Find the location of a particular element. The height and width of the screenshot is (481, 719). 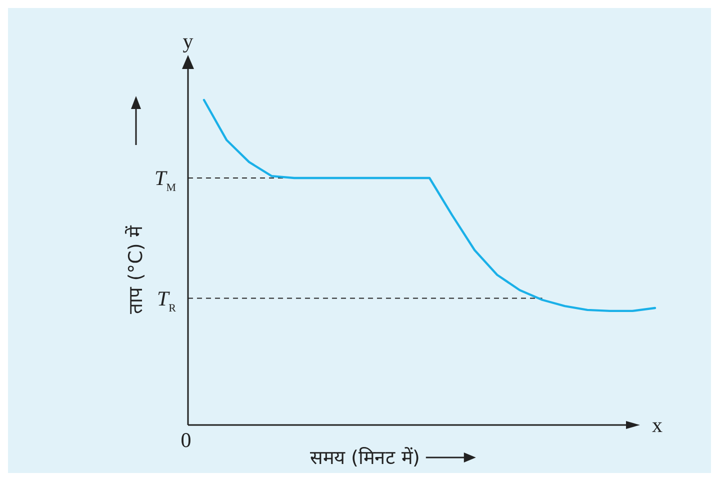

x-axis-title: समय (मिनट में) is located at coordinates (365, 457).